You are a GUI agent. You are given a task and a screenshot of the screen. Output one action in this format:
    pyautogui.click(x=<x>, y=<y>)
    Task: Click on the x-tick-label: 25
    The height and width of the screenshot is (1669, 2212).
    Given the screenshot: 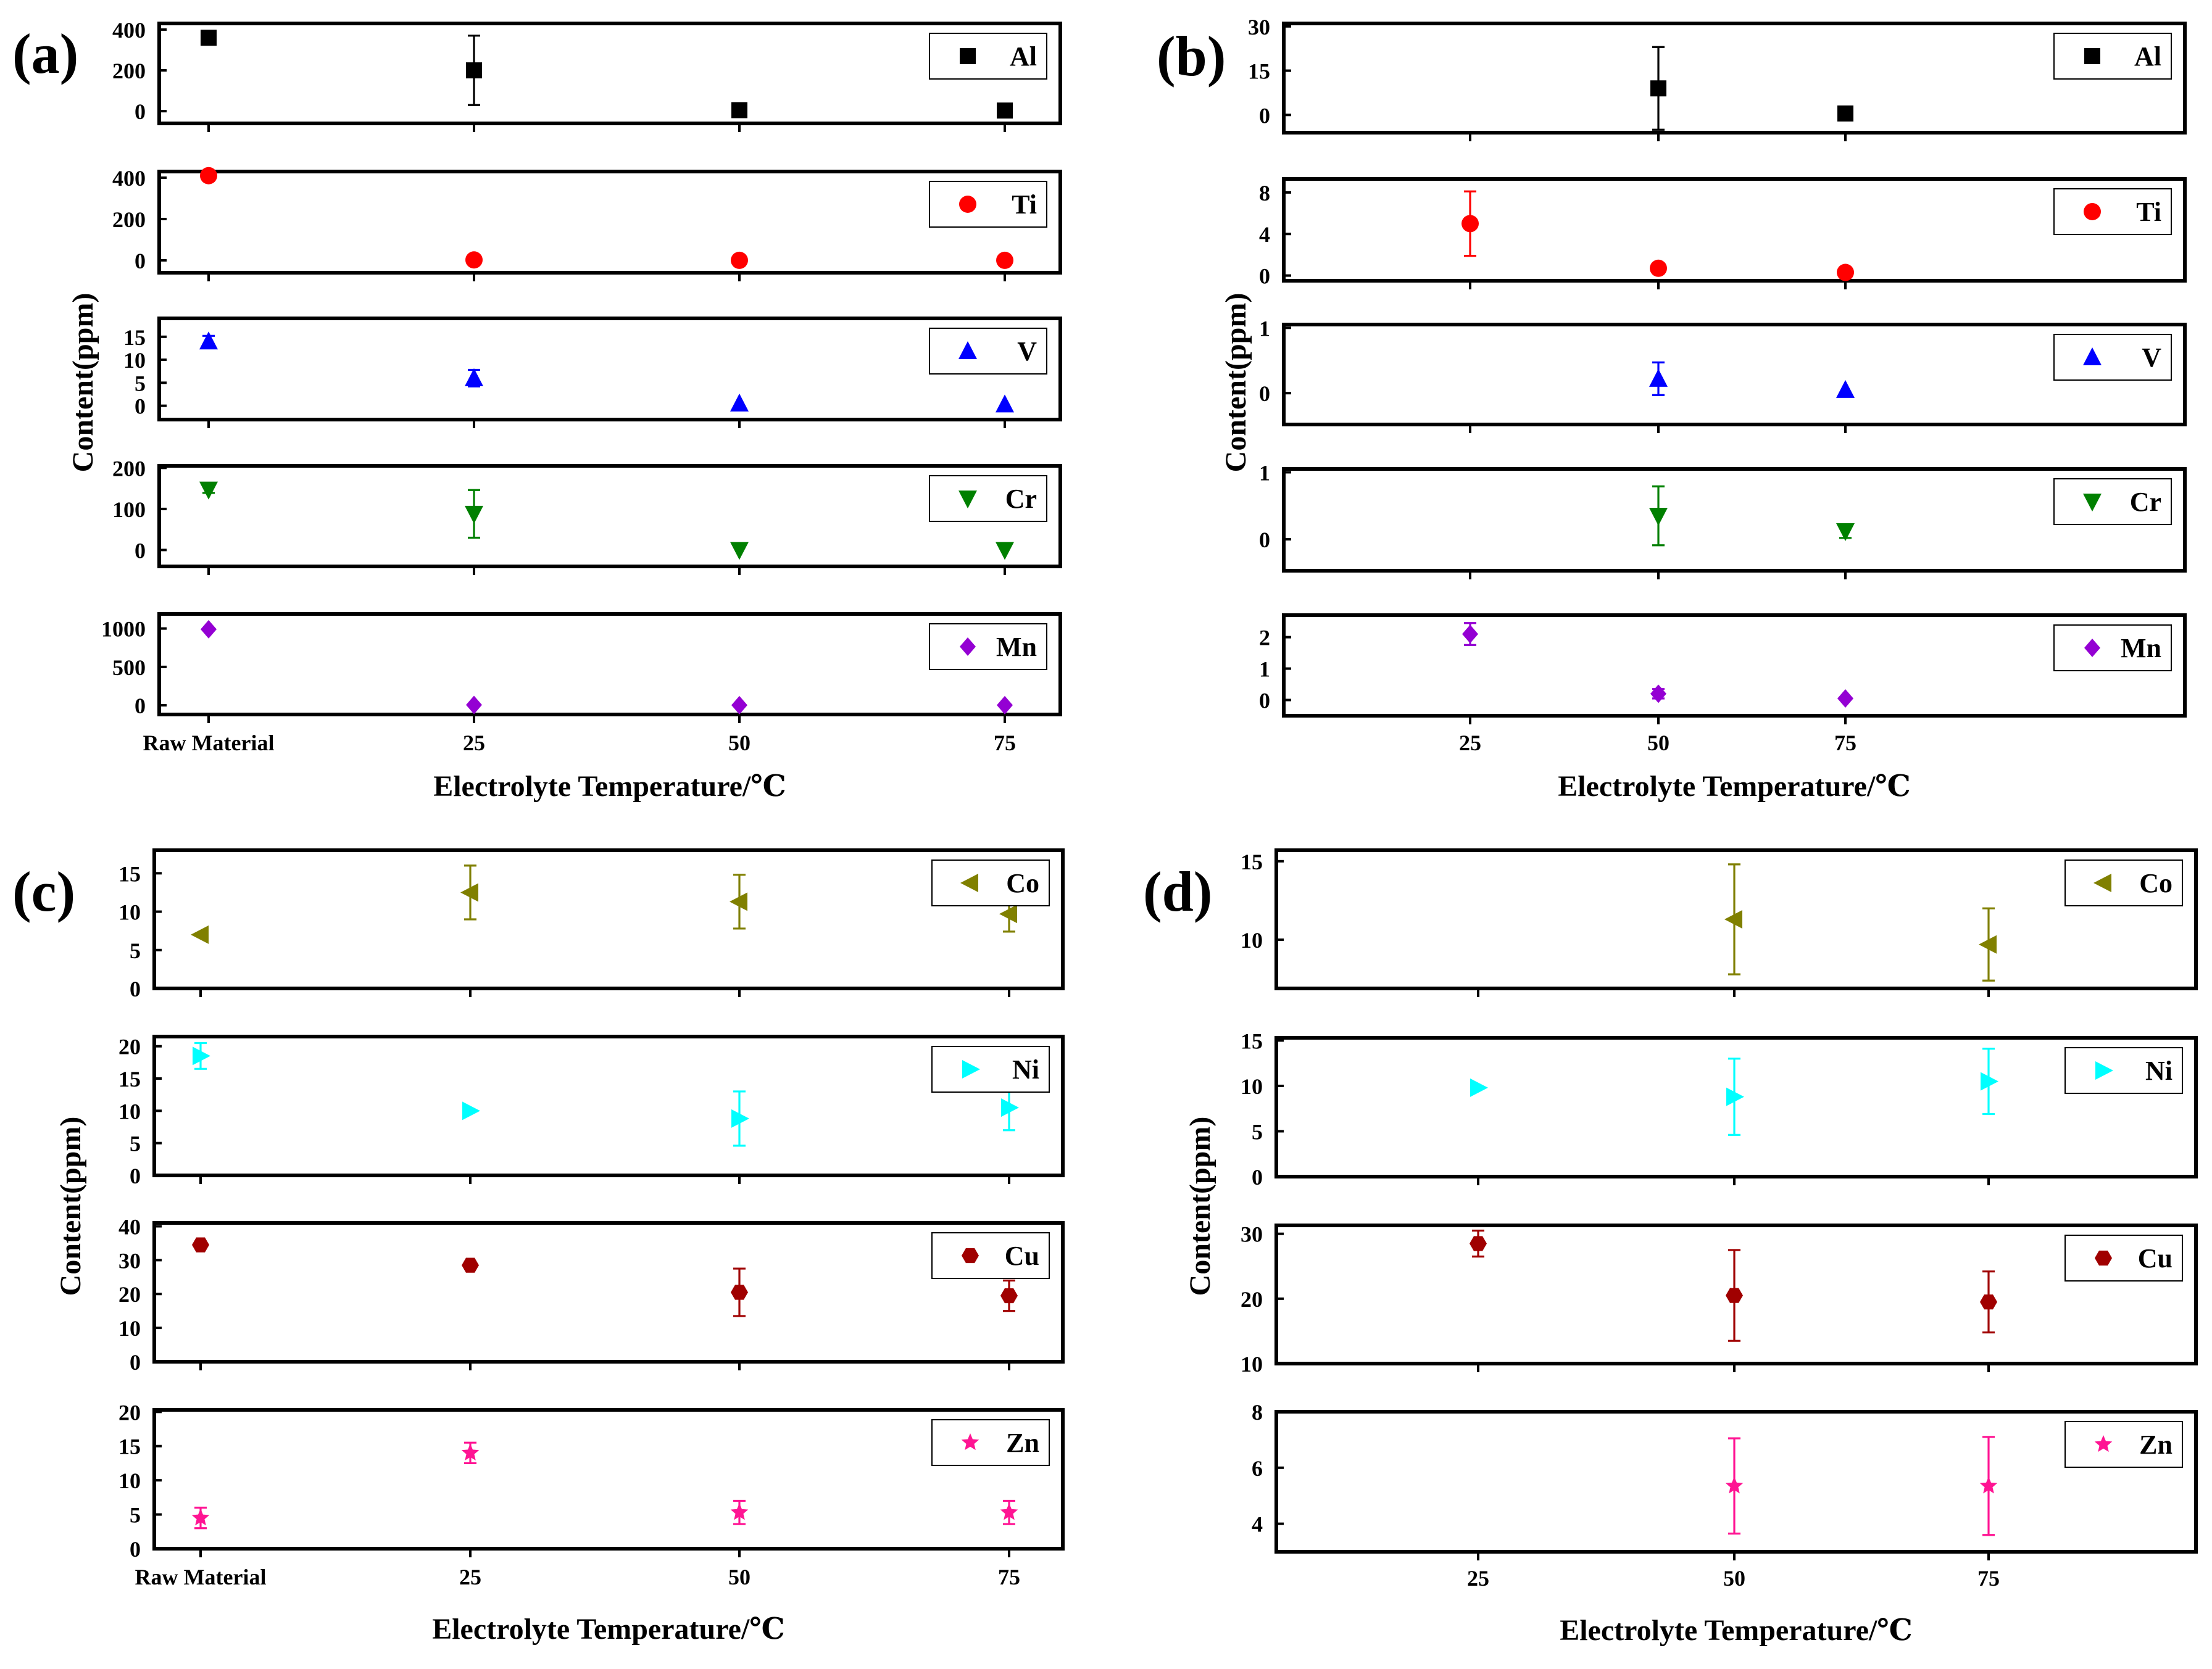 What is the action you would take?
    pyautogui.click(x=474, y=743)
    